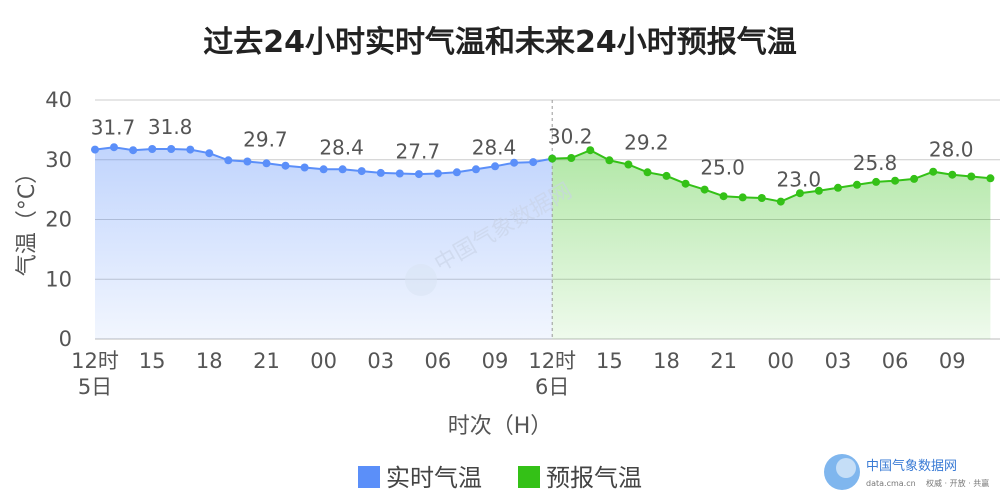  Describe the element at coordinates (722, 168) in the screenshot. I see `data-label: 25.0` at that location.